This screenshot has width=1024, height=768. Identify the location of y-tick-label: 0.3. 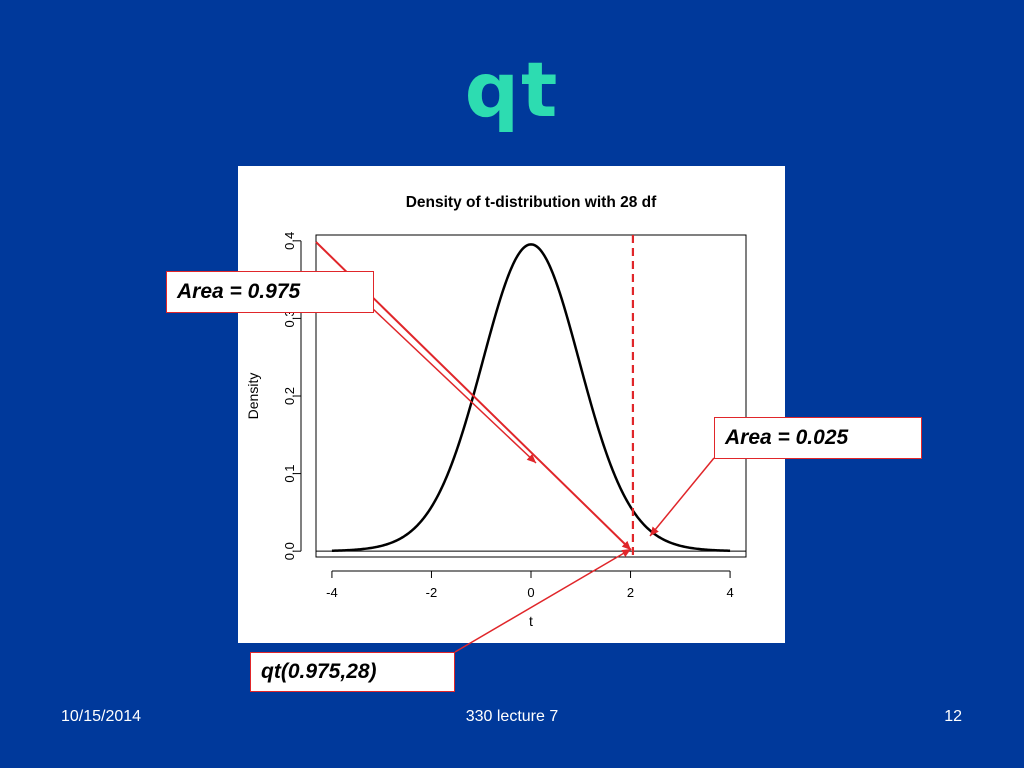
(289, 318).